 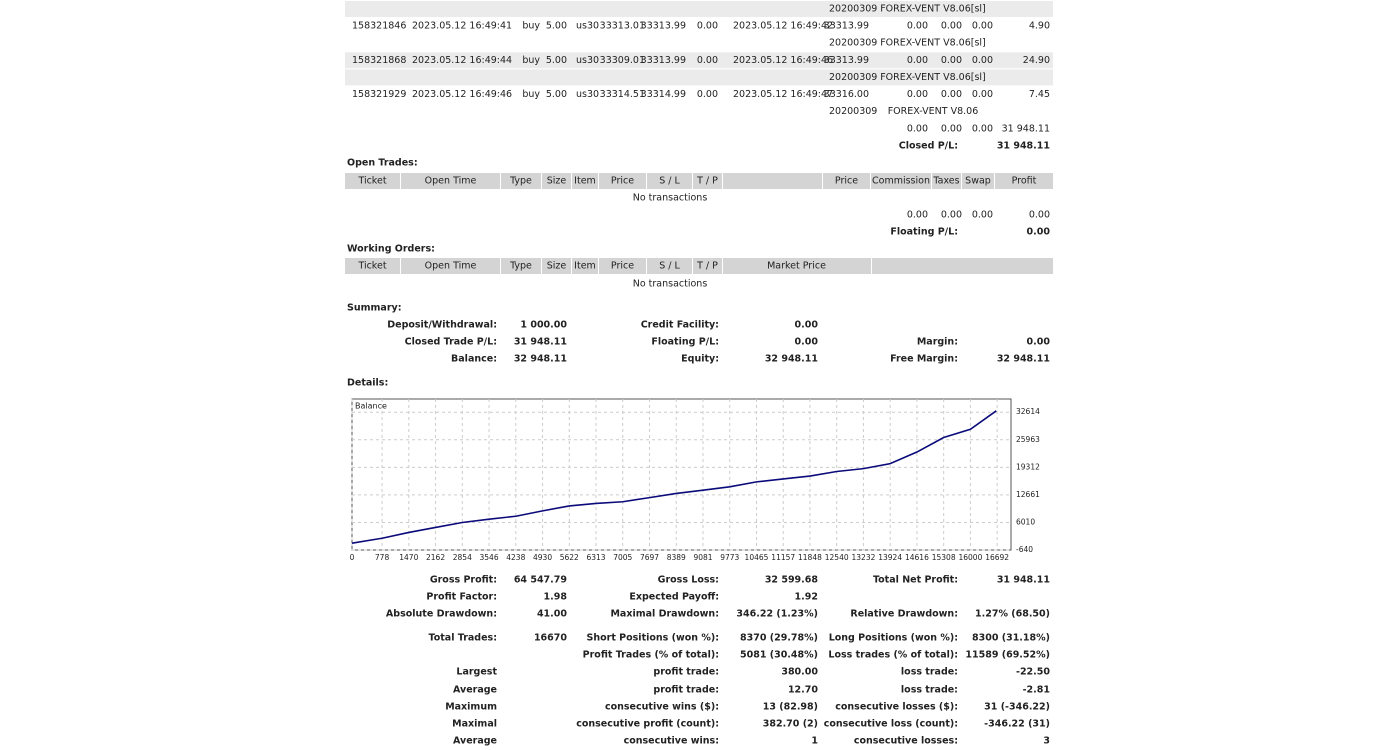 What do you see at coordinates (906, 741) in the screenshot?
I see `stat-cell: consecutive losses:` at bounding box center [906, 741].